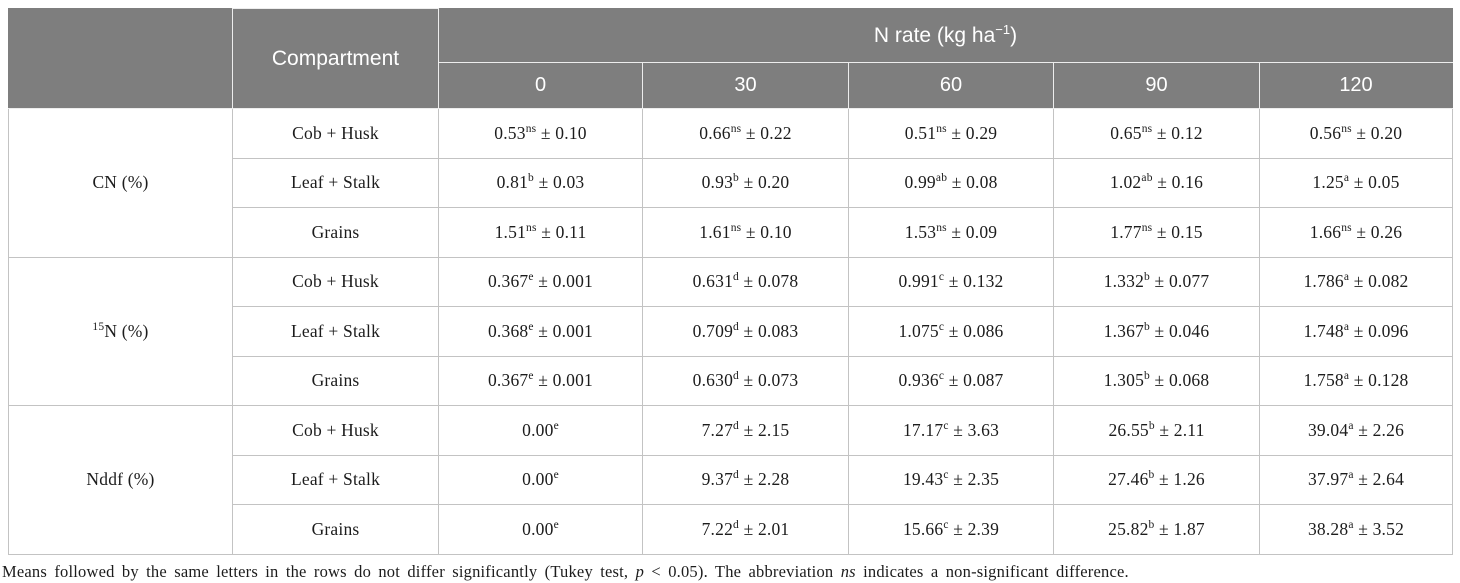  What do you see at coordinates (1156, 182) in the screenshot?
I see `value-cell: 1.02ab ± 0.16` at bounding box center [1156, 182].